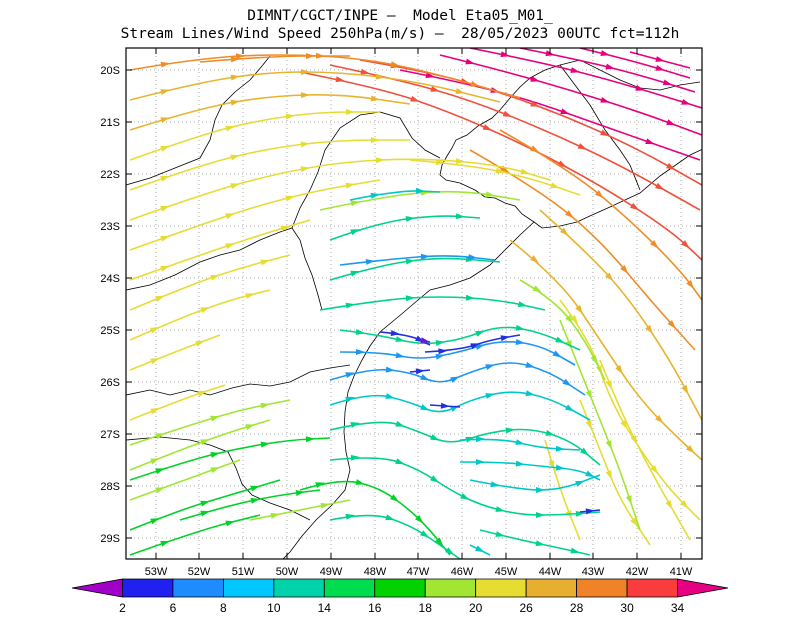 The image size is (800, 618). Describe the element at coordinates (199, 572) in the screenshot. I see `lon-label: 52W` at that location.